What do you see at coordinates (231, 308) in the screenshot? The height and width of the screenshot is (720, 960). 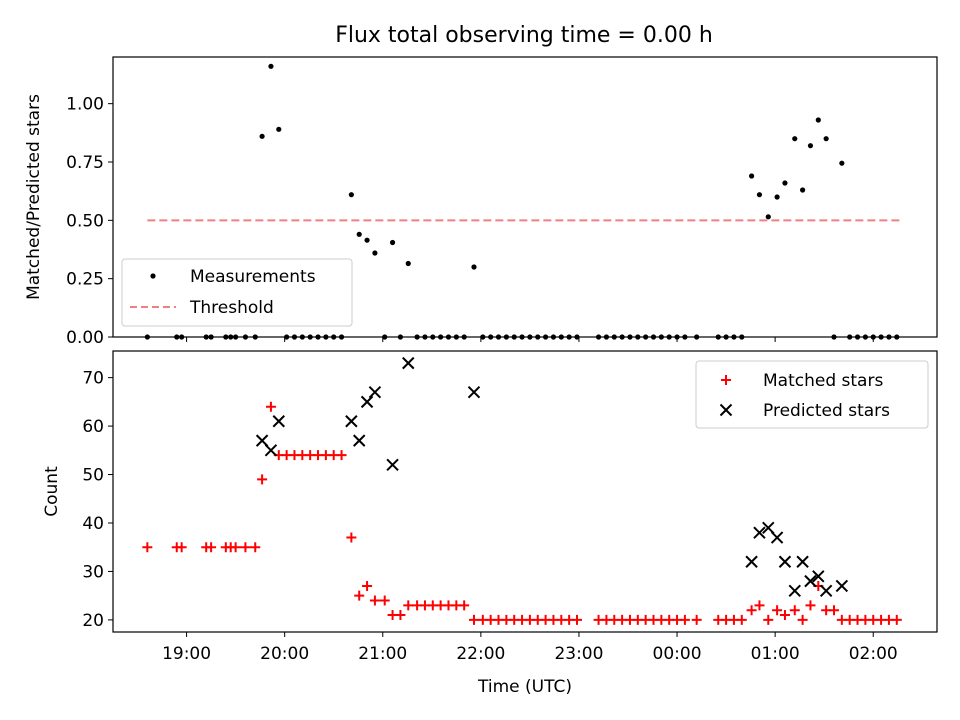 I see `legend-threshold-label: Threshold` at bounding box center [231, 308].